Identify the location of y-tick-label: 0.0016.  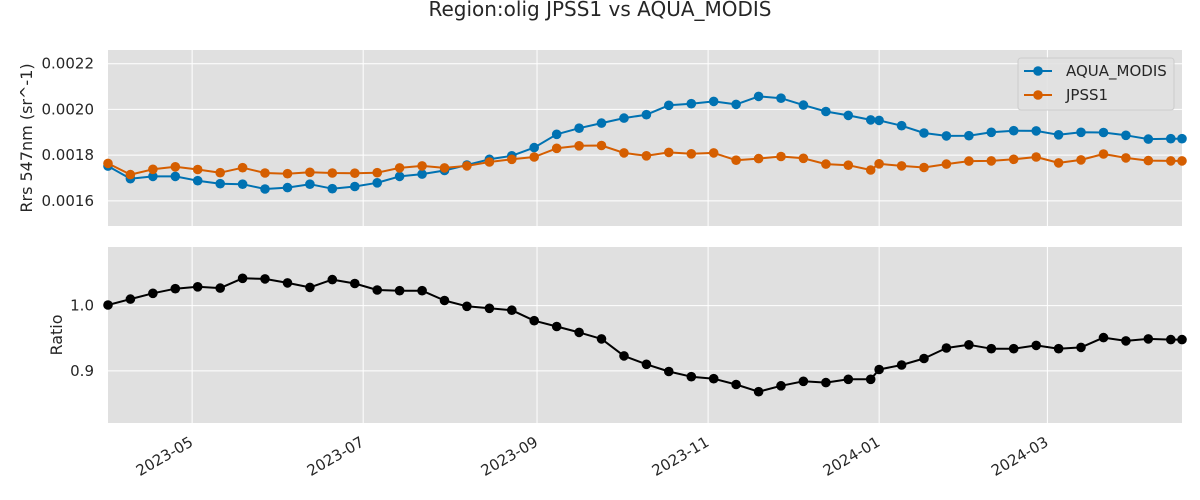
(68, 201).